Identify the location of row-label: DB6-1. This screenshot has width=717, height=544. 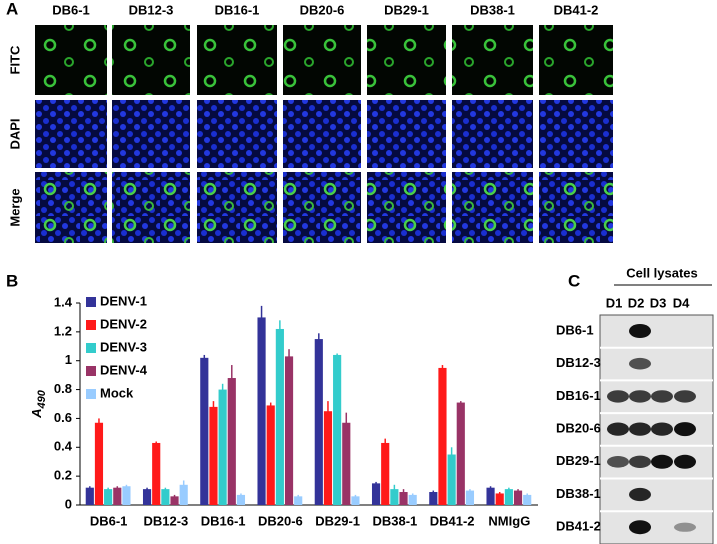
(575, 329).